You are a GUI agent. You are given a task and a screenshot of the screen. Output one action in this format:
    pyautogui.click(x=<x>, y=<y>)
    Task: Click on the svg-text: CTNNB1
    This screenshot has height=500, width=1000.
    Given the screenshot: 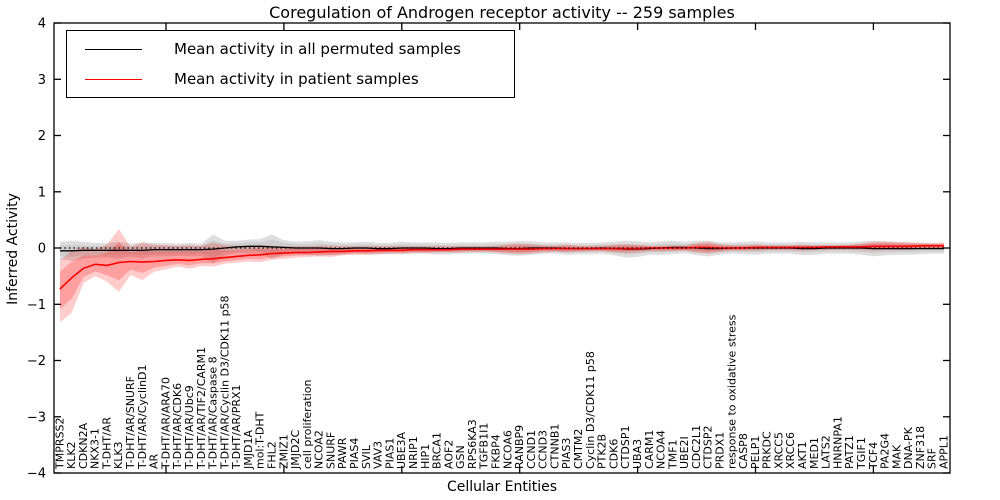 What is the action you would take?
    pyautogui.click(x=555, y=446)
    